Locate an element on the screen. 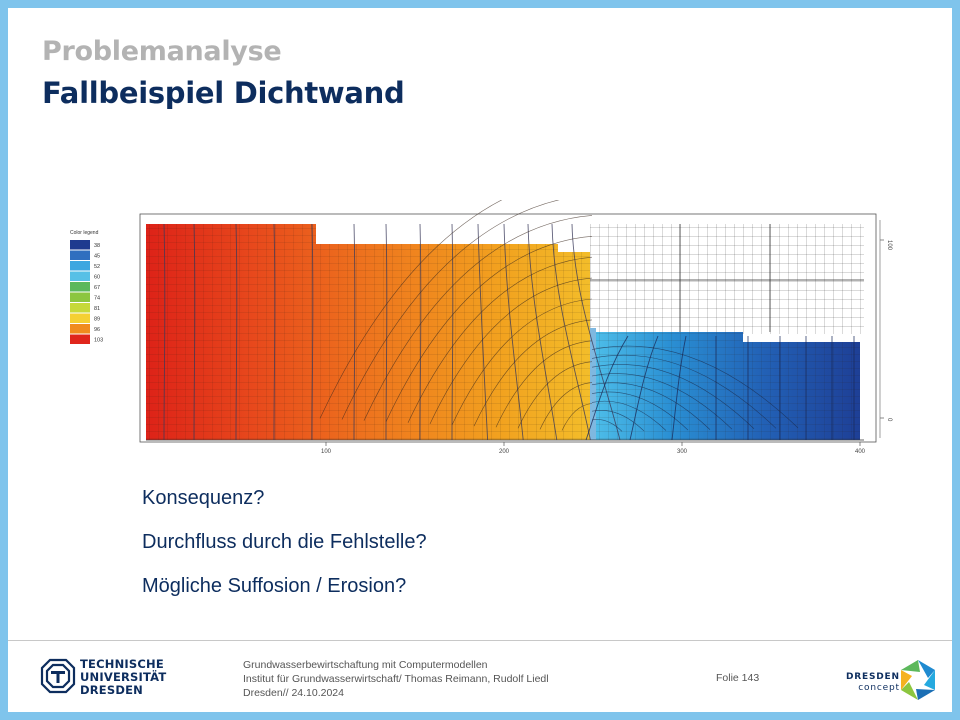 The height and width of the screenshot is (720, 960). bullet-item: Durchfluss durch die Fehlstelle? is located at coordinates (284, 542).